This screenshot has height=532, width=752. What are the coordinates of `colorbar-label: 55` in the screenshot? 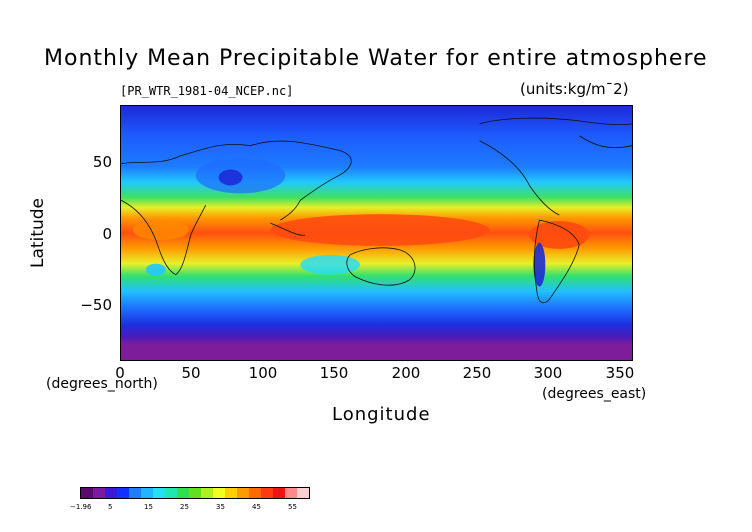 It's located at (292, 507).